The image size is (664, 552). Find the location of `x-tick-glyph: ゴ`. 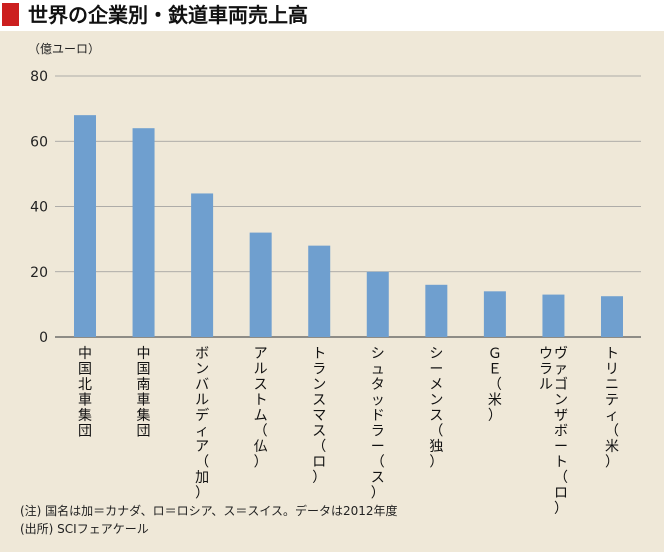

x-tick-glyph: ゴ is located at coordinates (561, 384).